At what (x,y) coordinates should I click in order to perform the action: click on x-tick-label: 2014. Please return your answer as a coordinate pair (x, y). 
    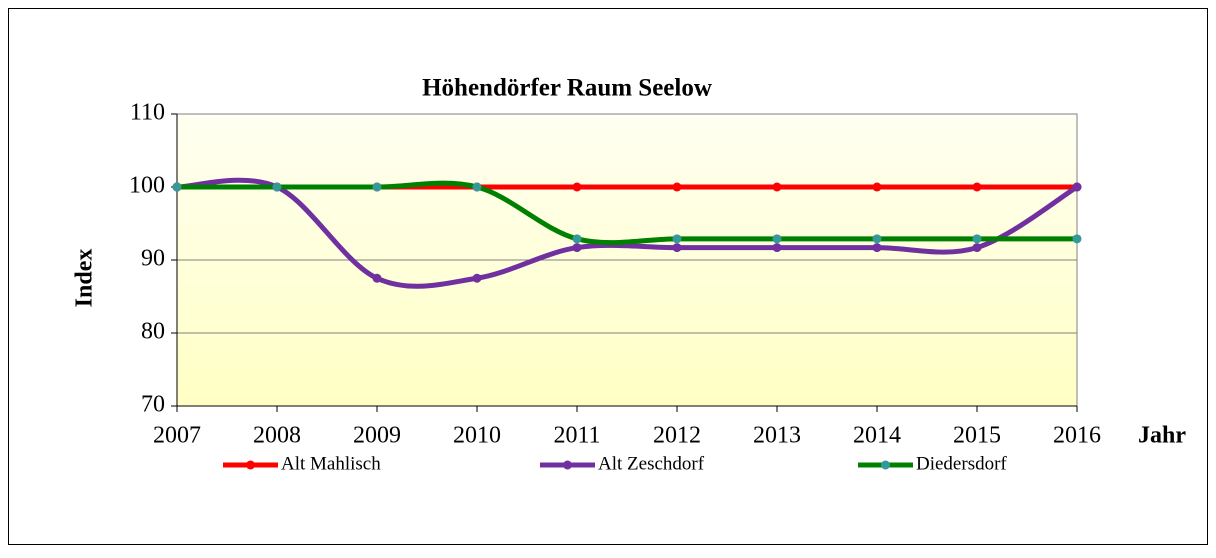
    Looking at the image, I should click on (877, 436).